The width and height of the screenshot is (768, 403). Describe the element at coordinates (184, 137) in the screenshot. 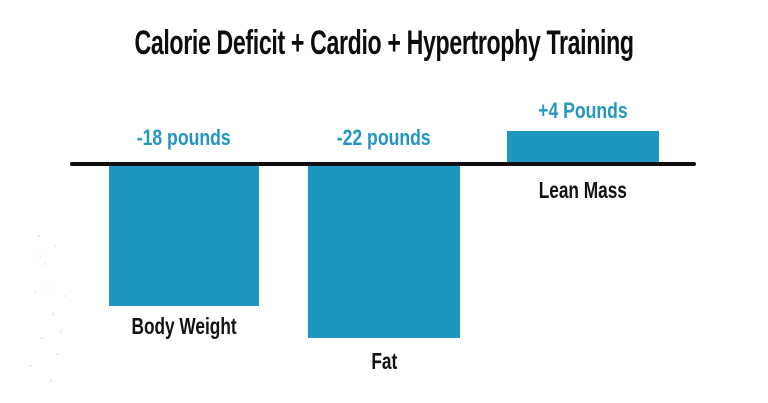

I see `value-label-body-weight: -18 pounds` at that location.